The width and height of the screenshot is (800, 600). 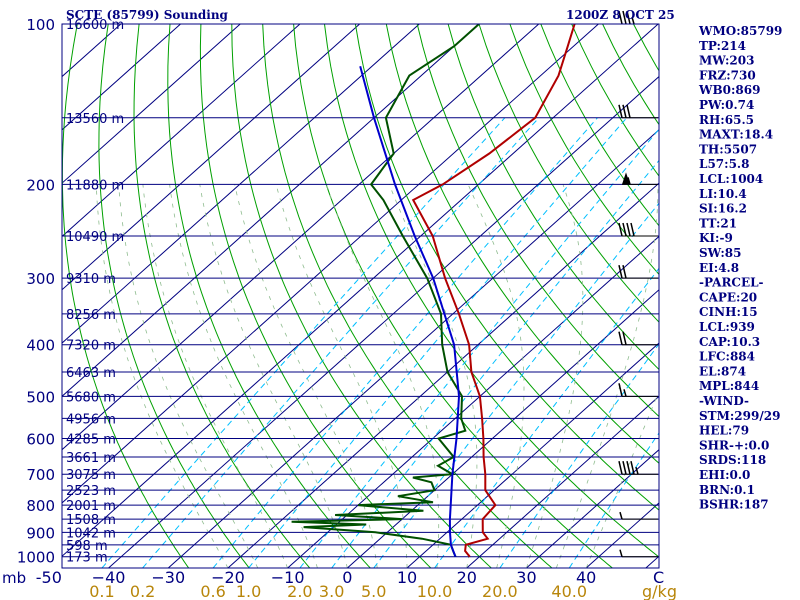 I want to click on pressure-unit-label: mb, so click(x=14, y=578).